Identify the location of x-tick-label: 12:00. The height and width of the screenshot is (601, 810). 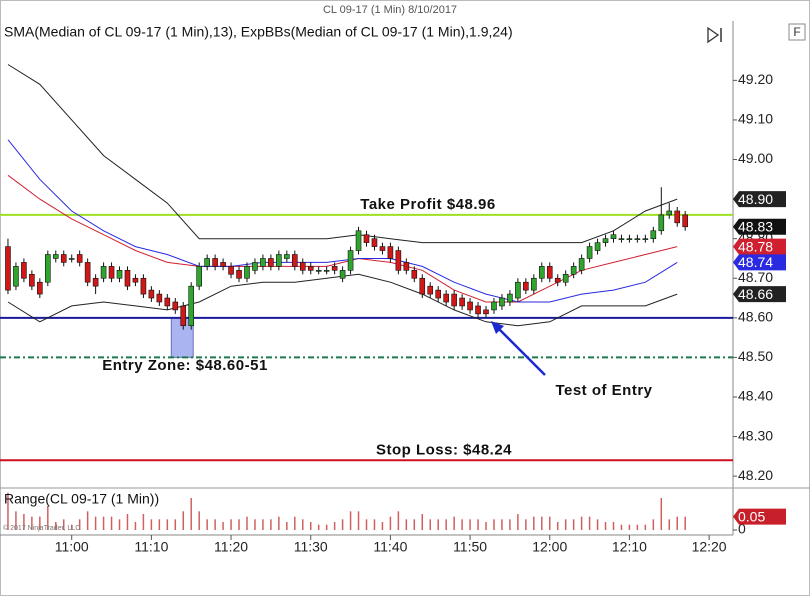
(549, 547).